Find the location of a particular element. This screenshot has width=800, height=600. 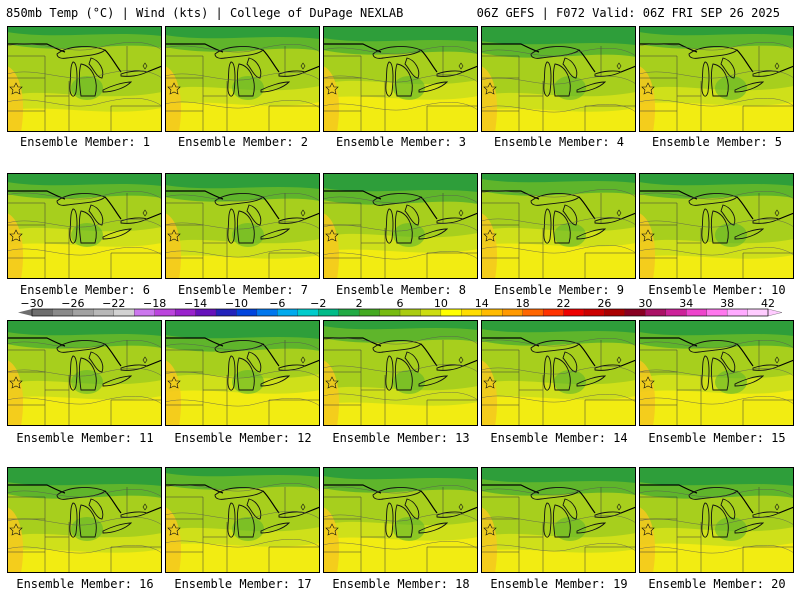

colorbar-tick-label: 18 is located at coordinates (523, 303).